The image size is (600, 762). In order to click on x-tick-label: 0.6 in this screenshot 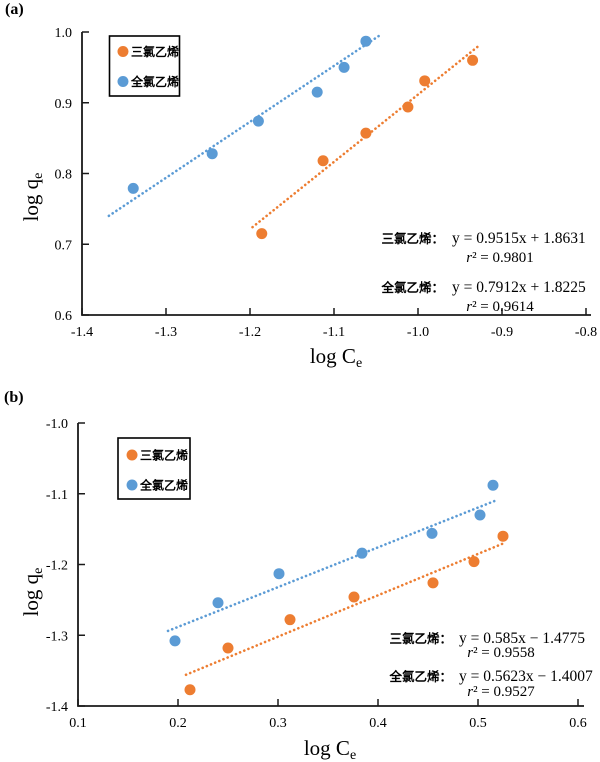, I will do `click(578, 723)`.